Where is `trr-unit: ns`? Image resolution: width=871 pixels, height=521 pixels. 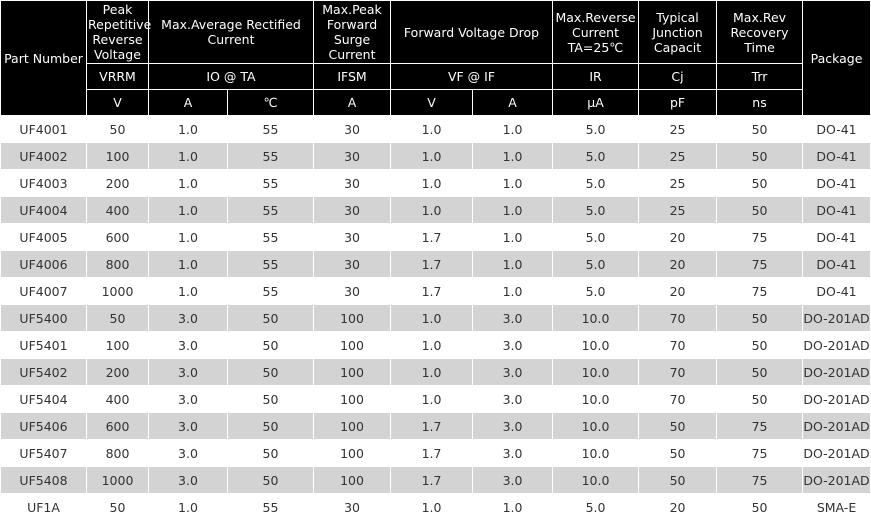
trr-unit: ns is located at coordinates (760, 102).